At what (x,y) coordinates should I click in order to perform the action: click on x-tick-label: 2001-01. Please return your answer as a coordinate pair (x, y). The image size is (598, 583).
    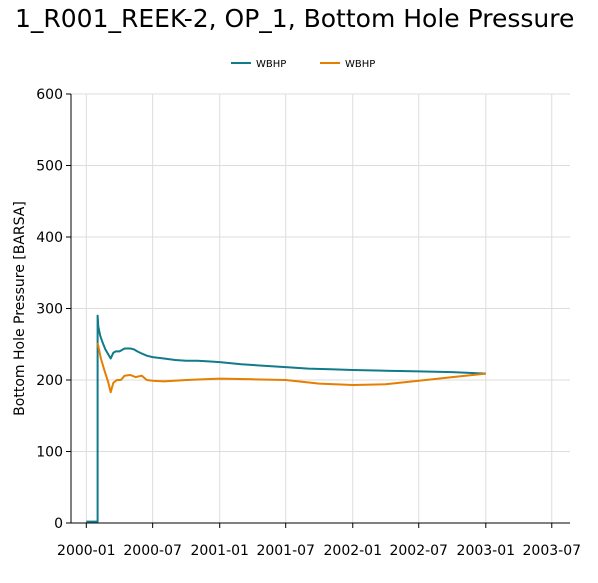
    Looking at the image, I should click on (219, 551).